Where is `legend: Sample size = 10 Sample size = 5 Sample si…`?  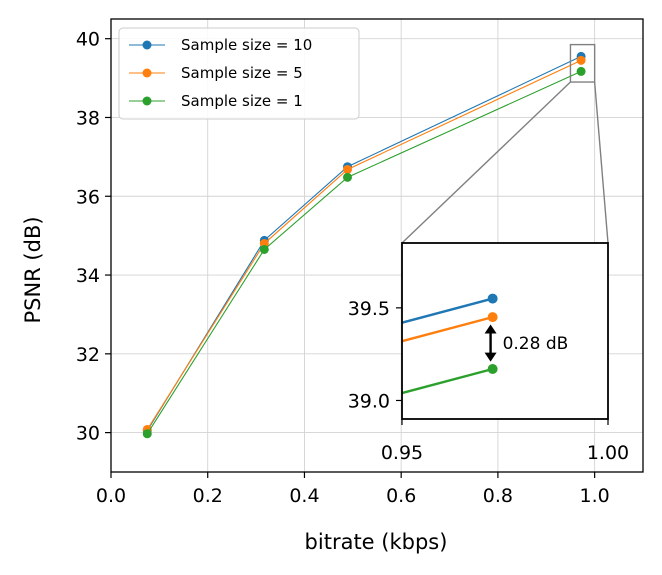 legend: Sample size = 10 Sample size = 5 Sample si… is located at coordinates (239, 73).